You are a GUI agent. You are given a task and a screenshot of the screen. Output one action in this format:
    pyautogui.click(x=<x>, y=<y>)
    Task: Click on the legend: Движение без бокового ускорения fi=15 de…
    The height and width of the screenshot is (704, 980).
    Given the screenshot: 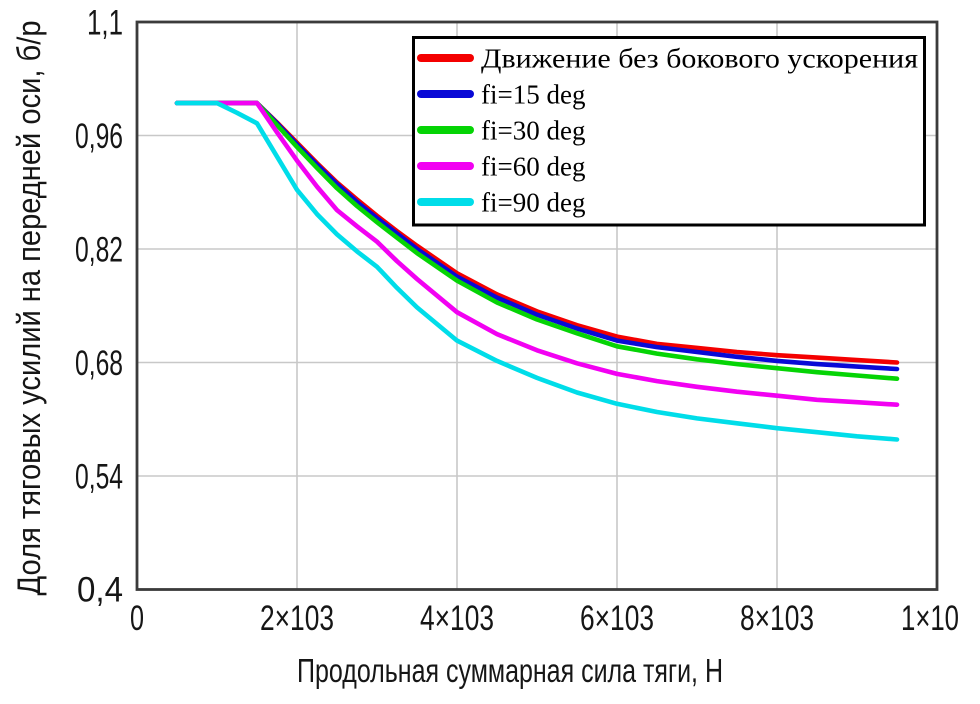 What is the action you would take?
    pyautogui.click(x=669, y=131)
    